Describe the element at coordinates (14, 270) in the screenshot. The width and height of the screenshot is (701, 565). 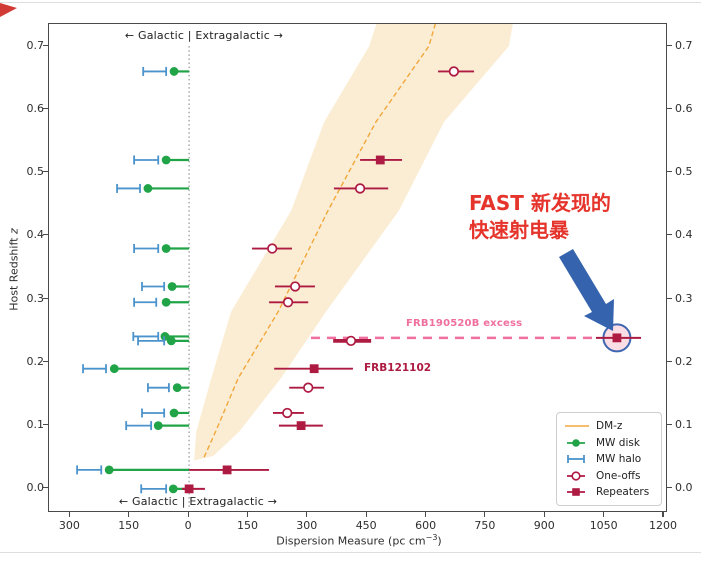
I see `y-axis-label: Host Redshift z` at that location.